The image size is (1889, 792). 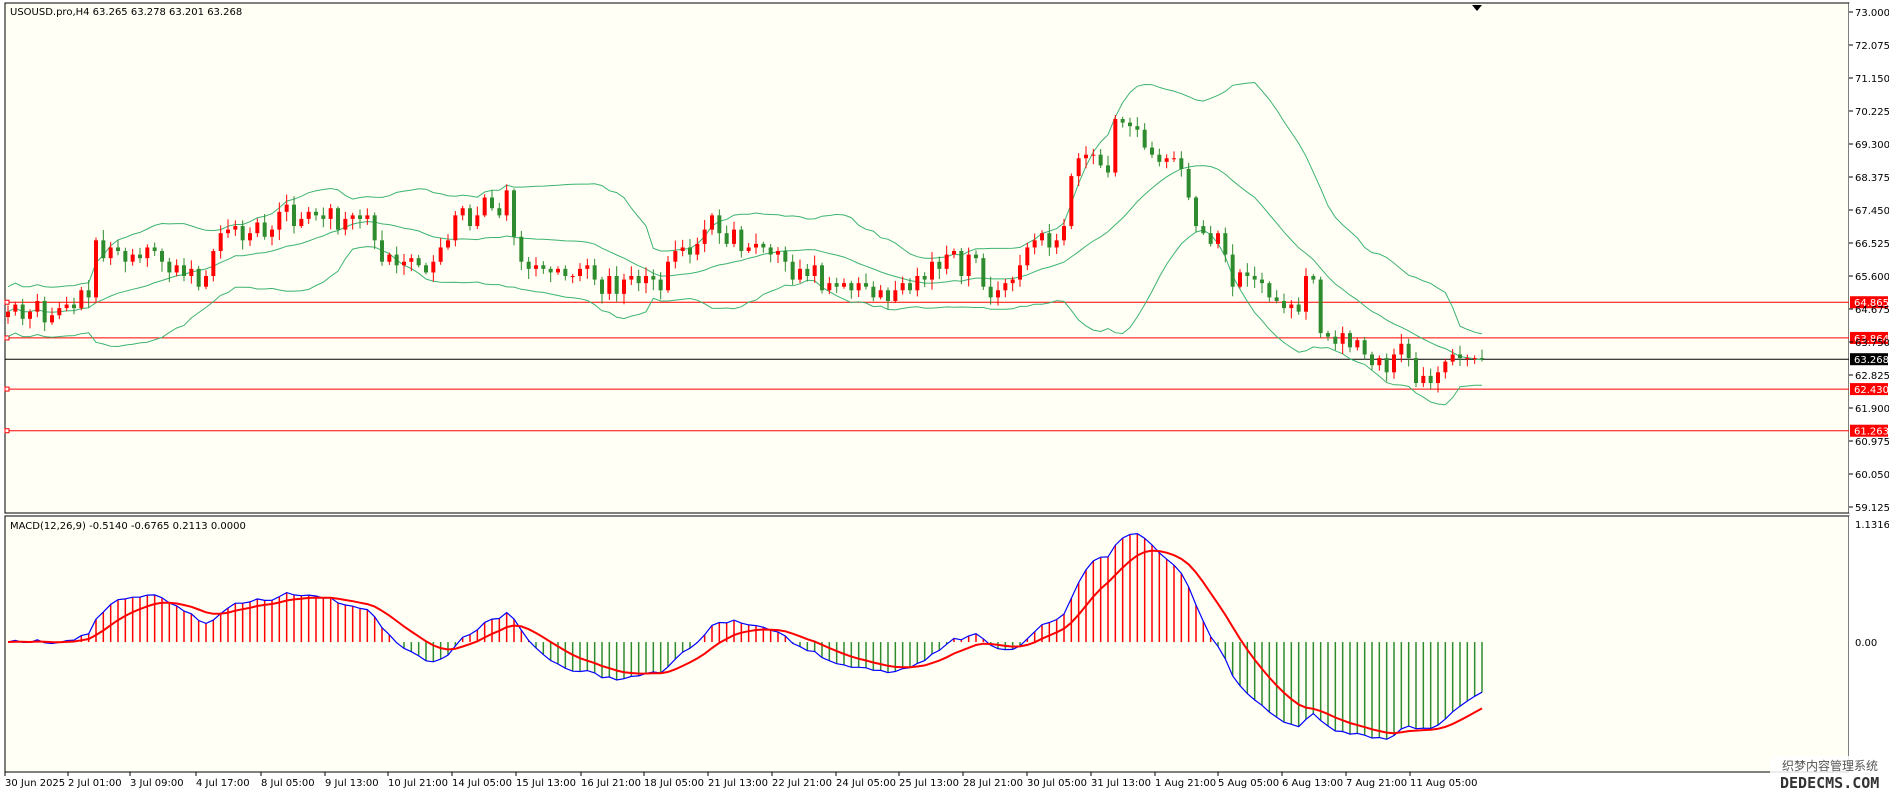 What do you see at coordinates (1872, 145) in the screenshot?
I see `price-tick-label: 69.300` at bounding box center [1872, 145].